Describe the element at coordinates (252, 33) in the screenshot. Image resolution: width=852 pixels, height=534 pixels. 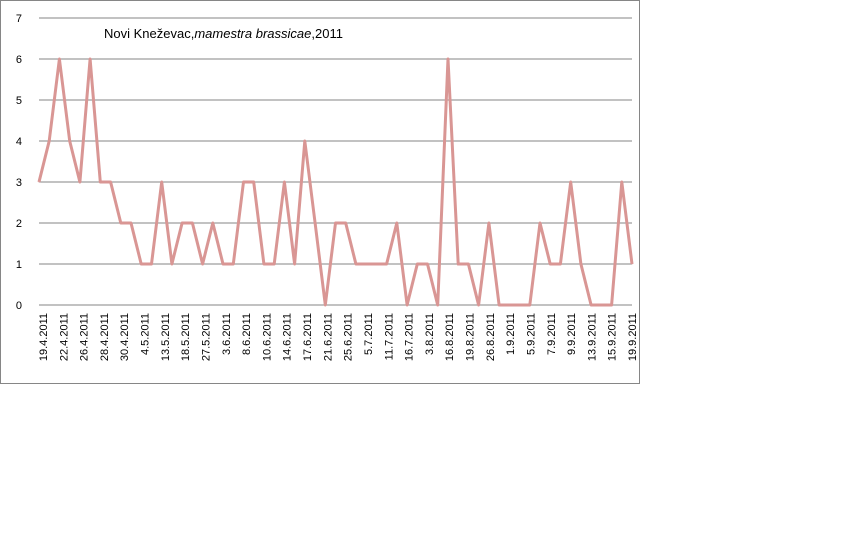
I see `chart-title-species: mamestra brassicae` at that location.